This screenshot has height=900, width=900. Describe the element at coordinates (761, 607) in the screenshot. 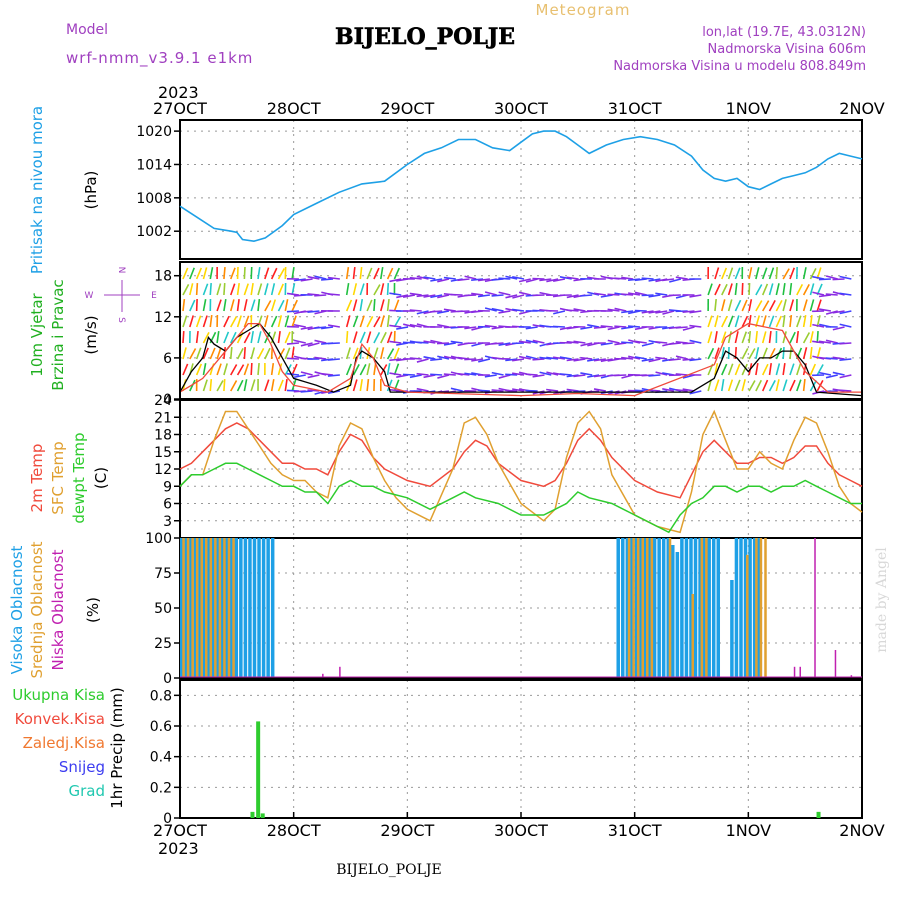

I see `mid-cloud-bar` at that location.